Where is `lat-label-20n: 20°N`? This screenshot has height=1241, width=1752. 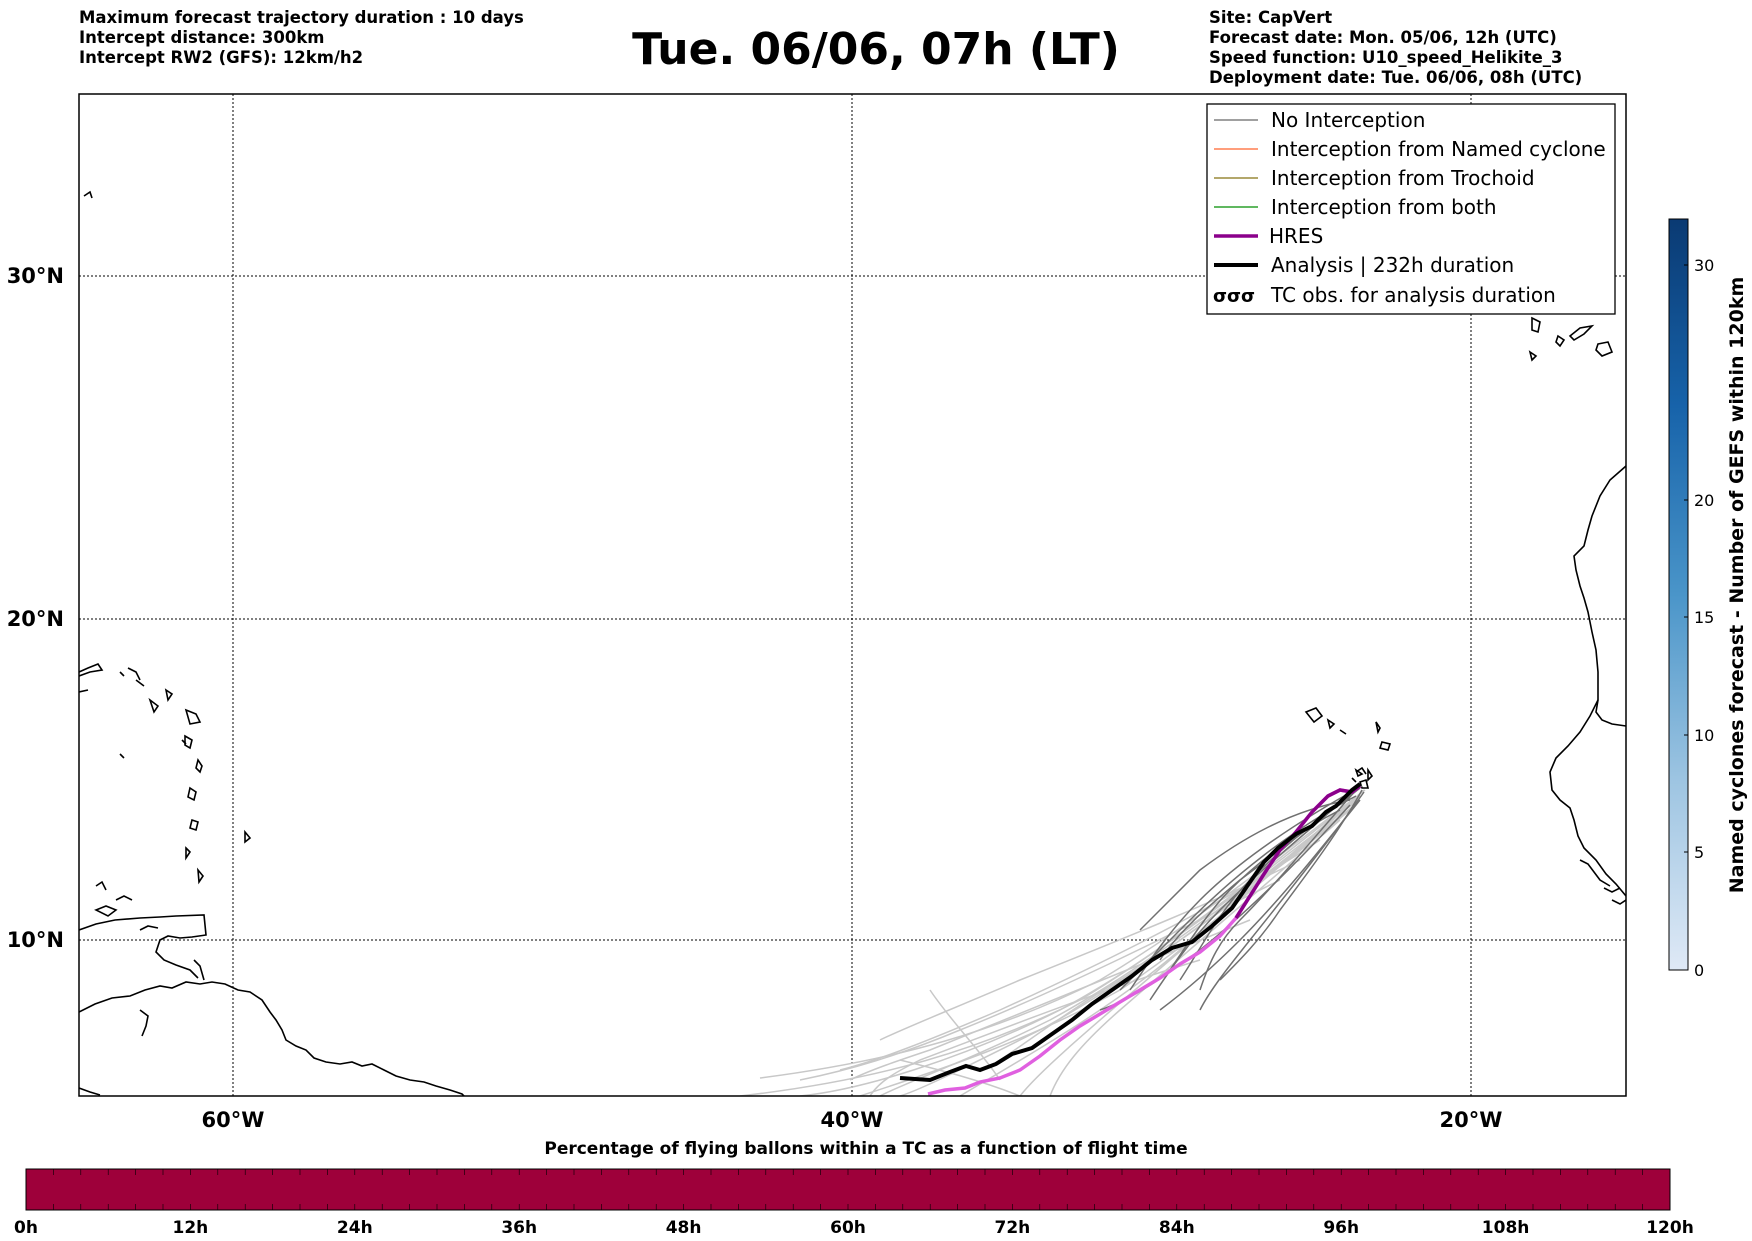 lat-label-20n: 20°N is located at coordinates (35, 619).